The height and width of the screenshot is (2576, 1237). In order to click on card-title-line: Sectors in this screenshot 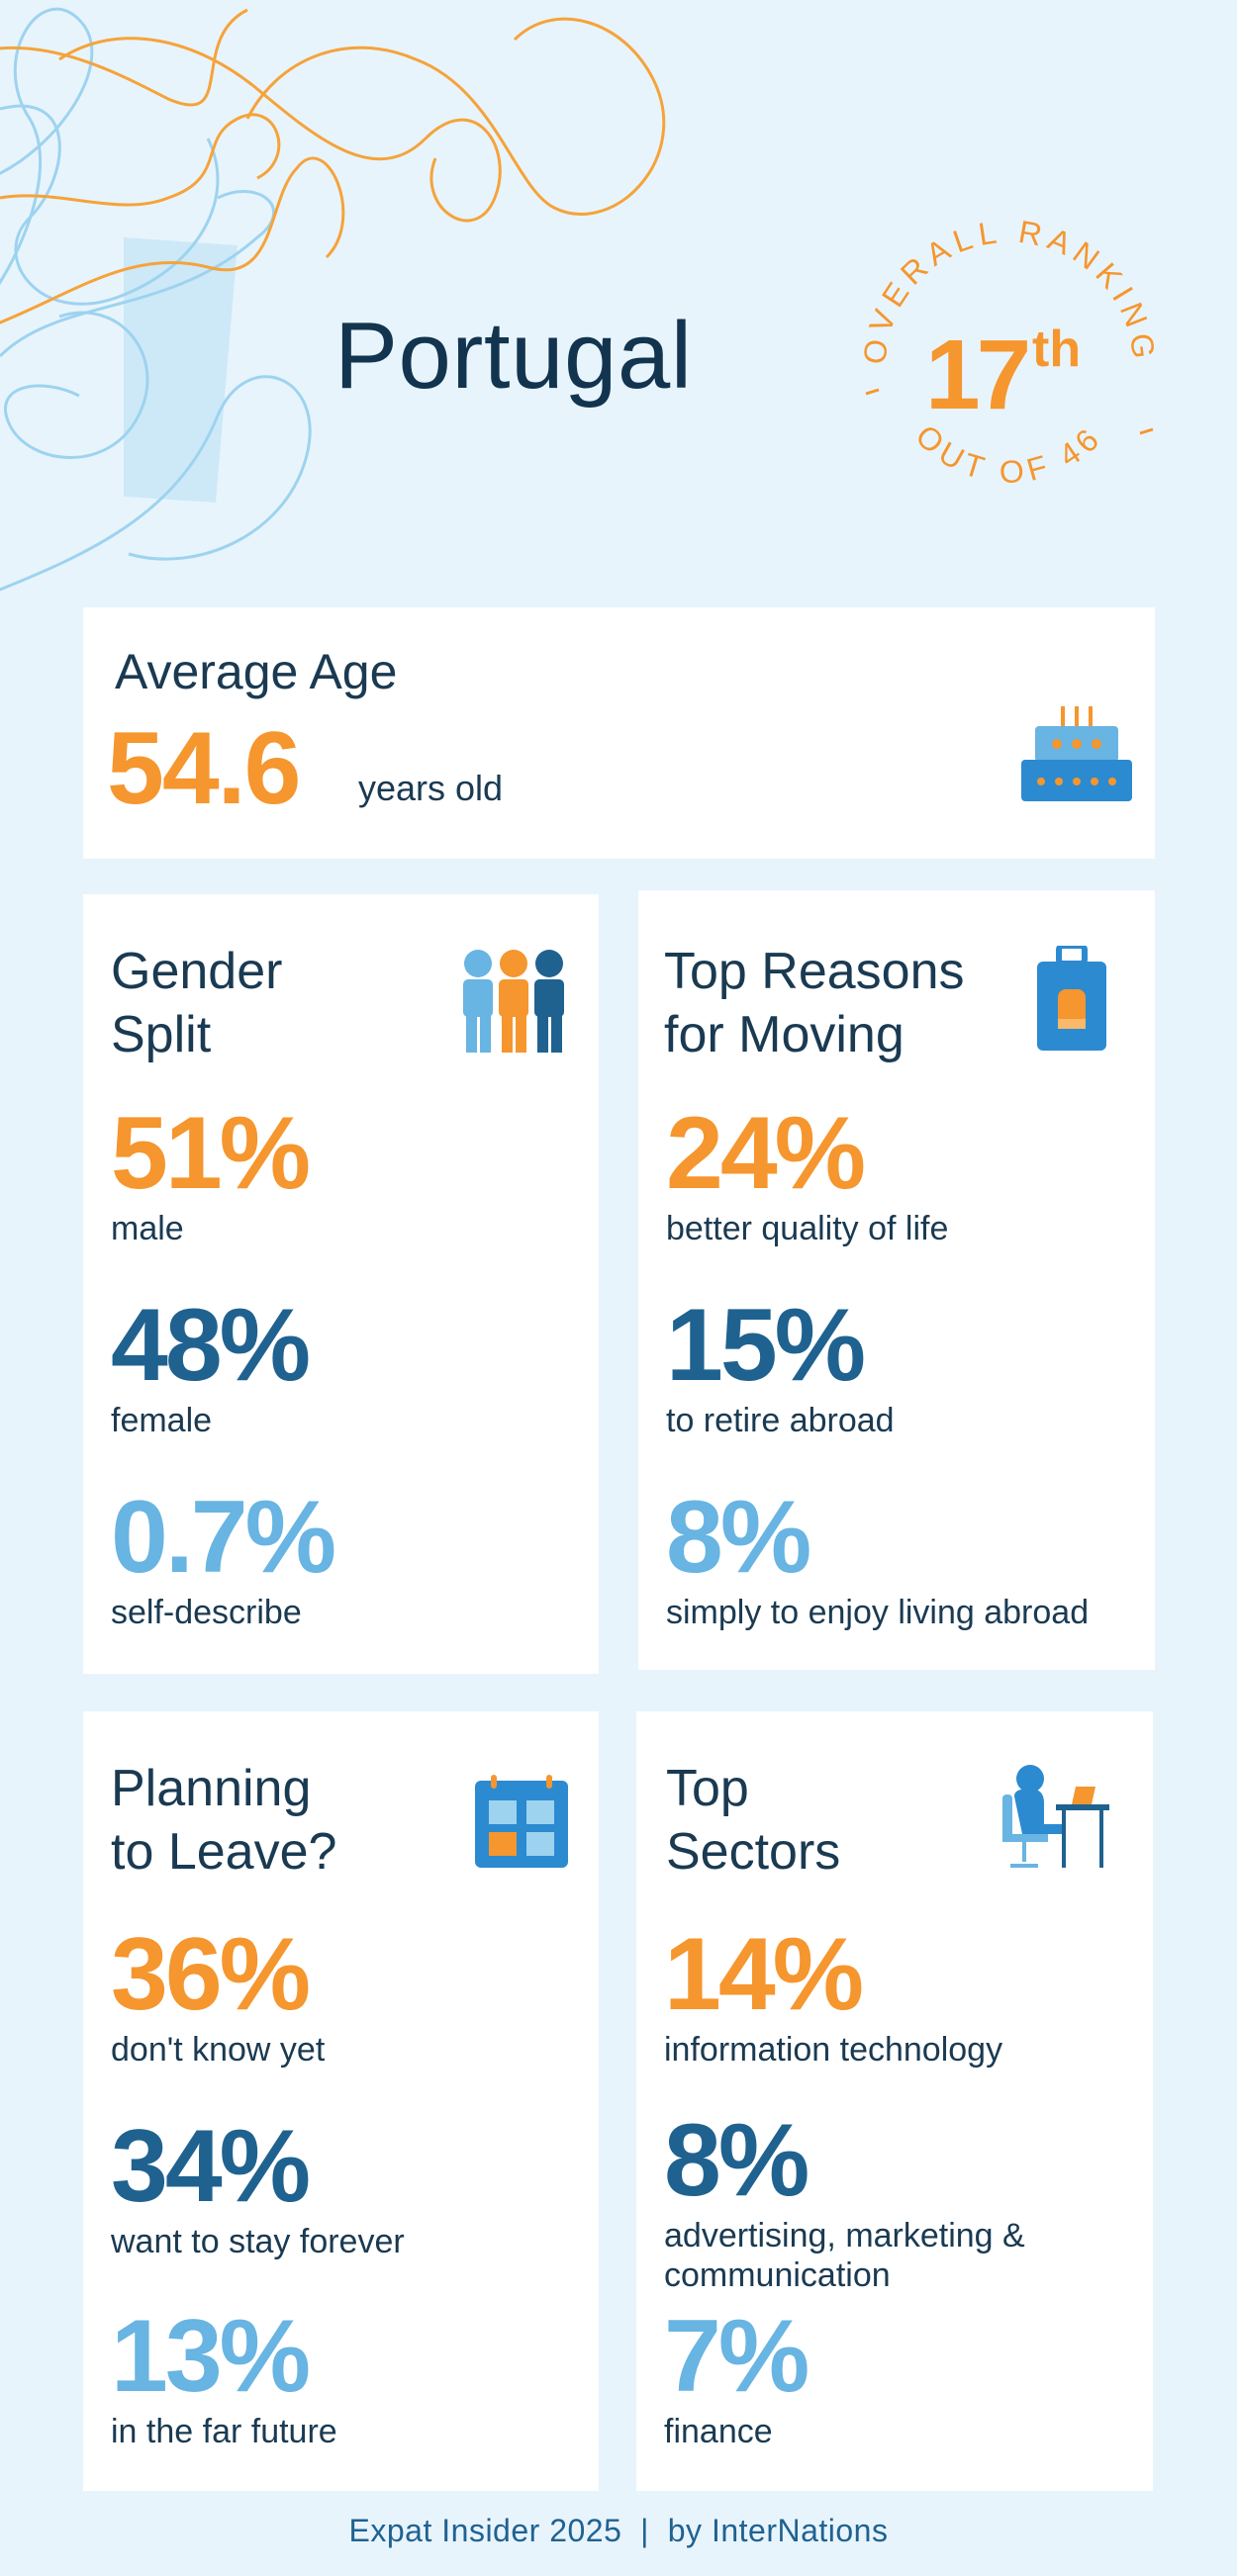, I will do `click(754, 1852)`.